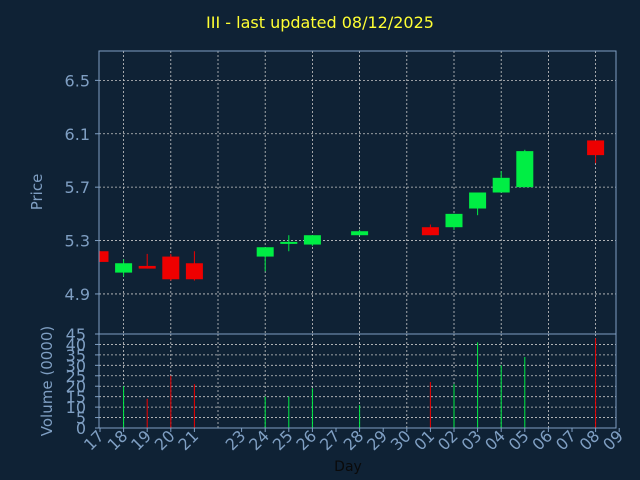  What do you see at coordinates (613, 440) in the screenshot?
I see `x-tick-label: 09` at bounding box center [613, 440].